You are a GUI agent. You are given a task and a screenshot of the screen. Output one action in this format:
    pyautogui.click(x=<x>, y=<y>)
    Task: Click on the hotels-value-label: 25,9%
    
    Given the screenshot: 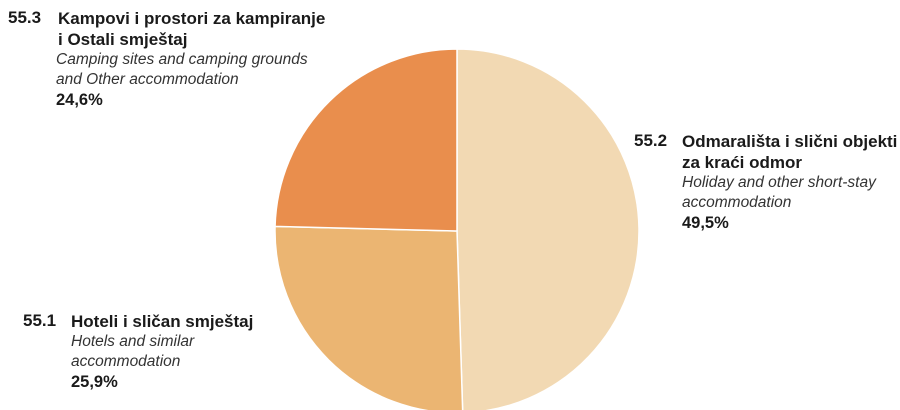 What is the action you would take?
    pyautogui.click(x=94, y=382)
    